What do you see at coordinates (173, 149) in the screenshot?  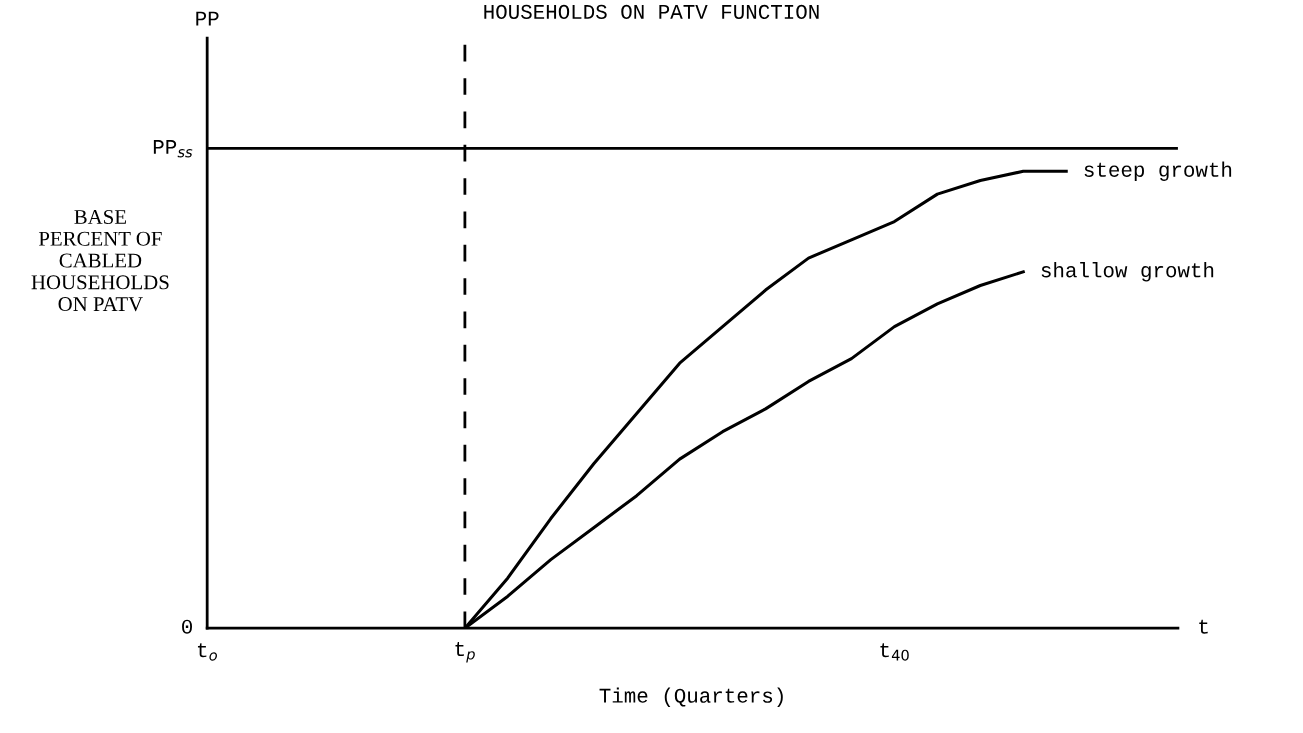 I see `ref-line-label: PP$_{ss}$` at bounding box center [173, 149].